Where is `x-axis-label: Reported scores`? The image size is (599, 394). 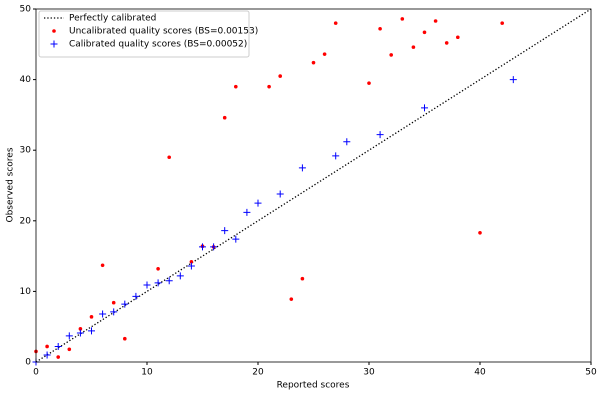
x-axis-label: Reported scores is located at coordinates (313, 386).